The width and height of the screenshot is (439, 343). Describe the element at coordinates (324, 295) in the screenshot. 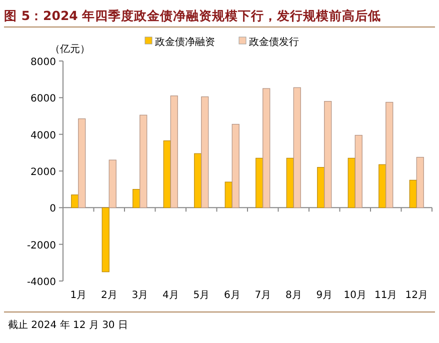

I see `x-tick-label: 9月` at that location.